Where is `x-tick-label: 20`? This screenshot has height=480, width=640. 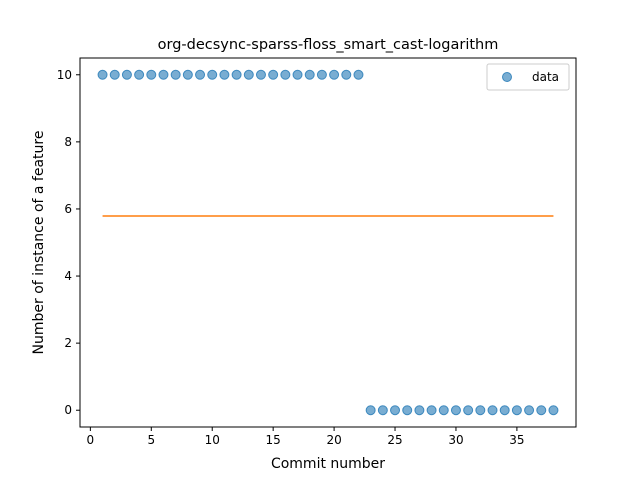
x-tick-label: 20 is located at coordinates (333, 440).